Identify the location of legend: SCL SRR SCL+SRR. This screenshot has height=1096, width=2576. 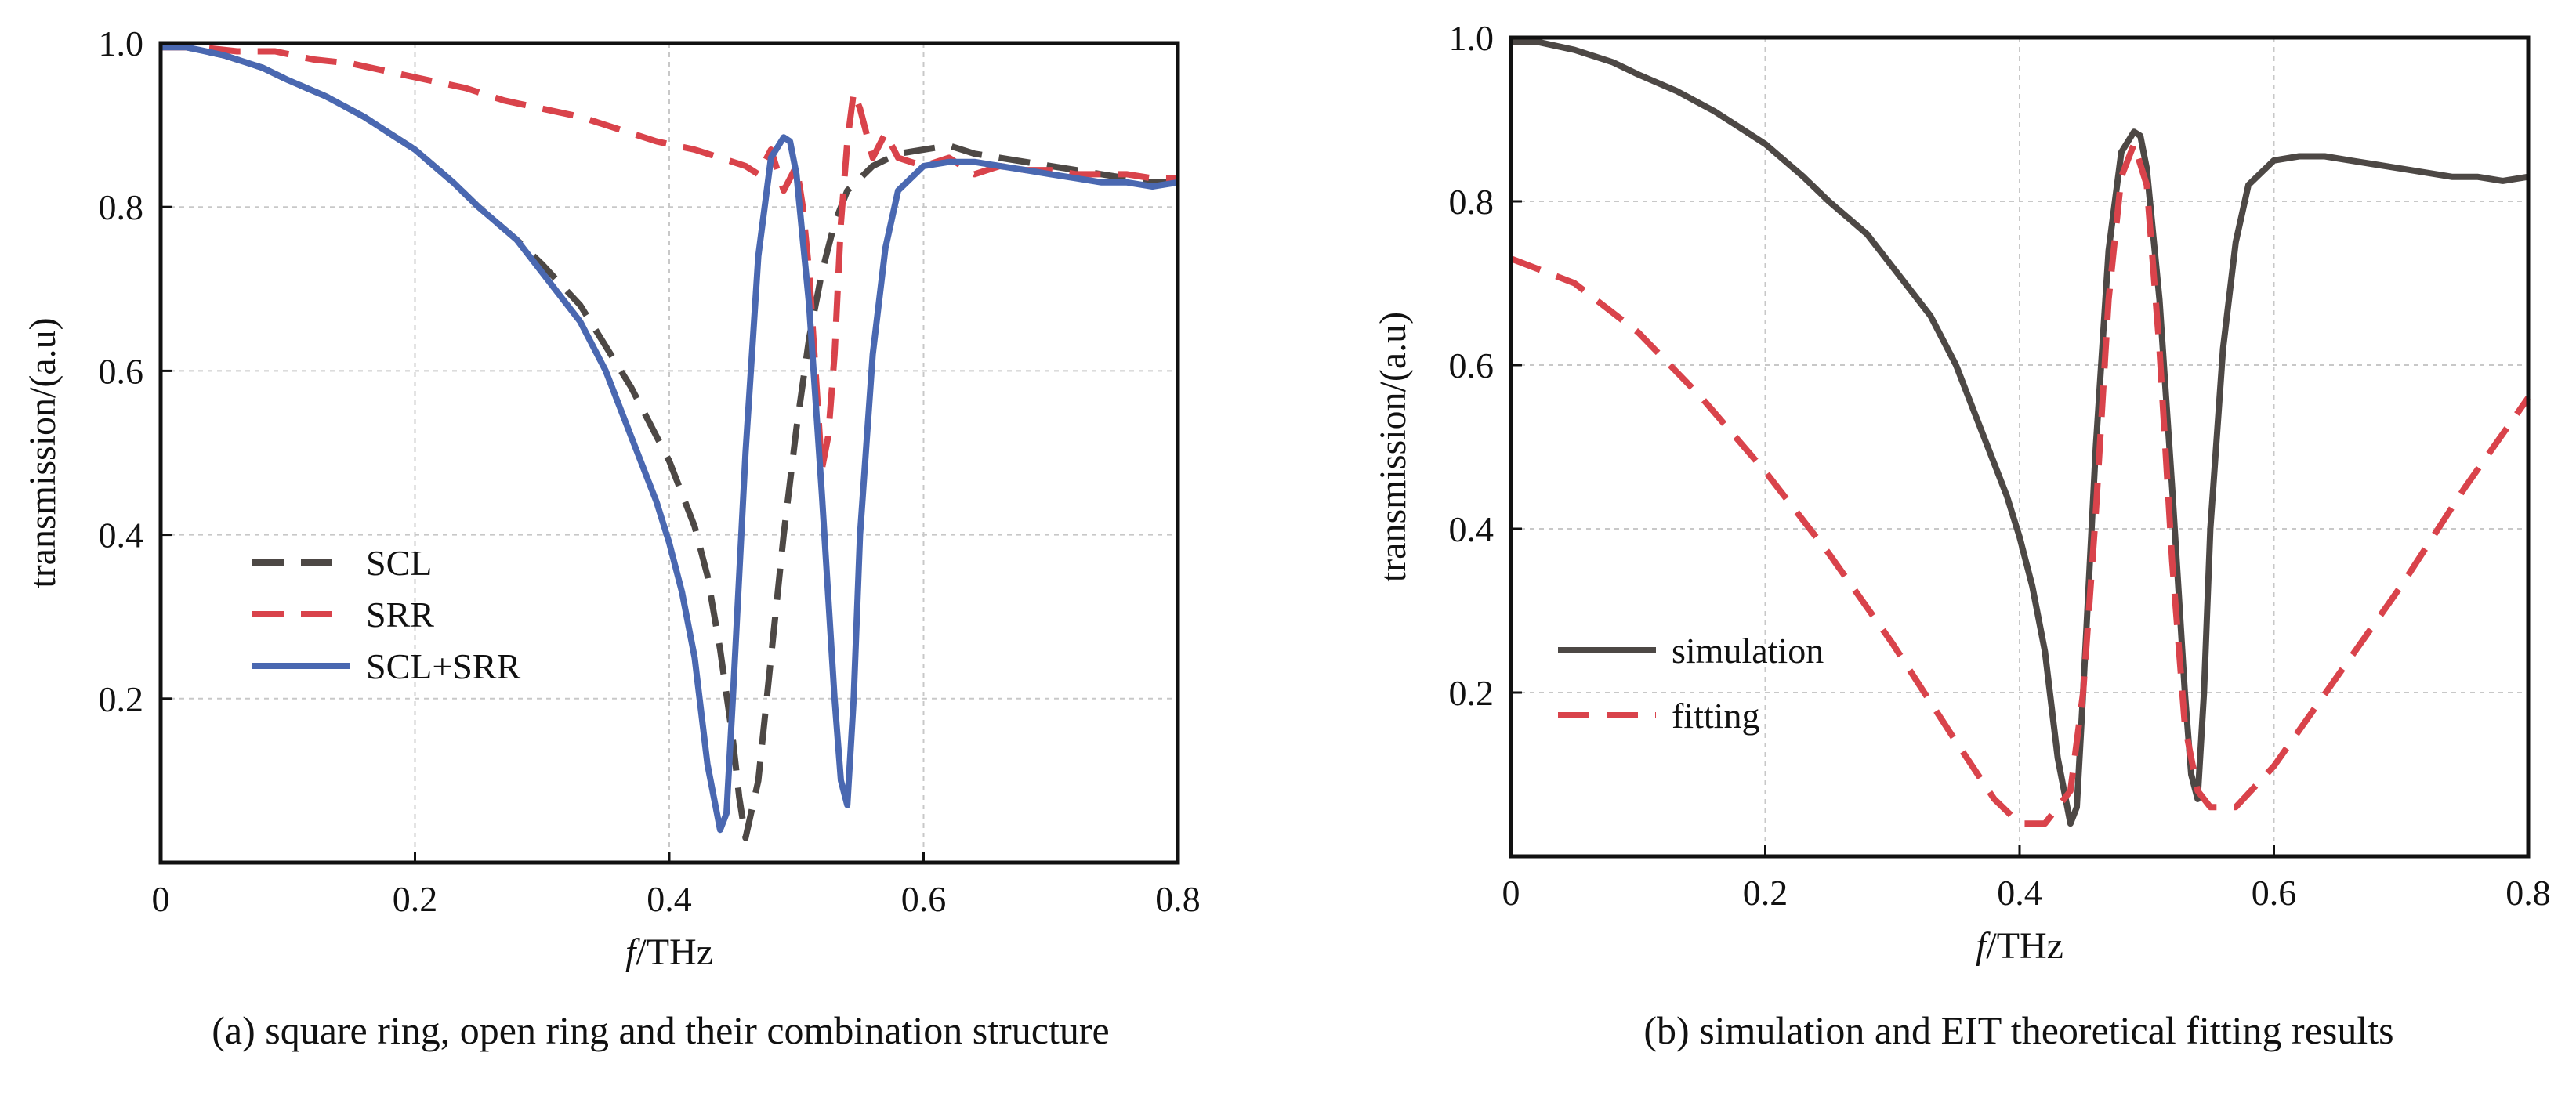
(386, 614).